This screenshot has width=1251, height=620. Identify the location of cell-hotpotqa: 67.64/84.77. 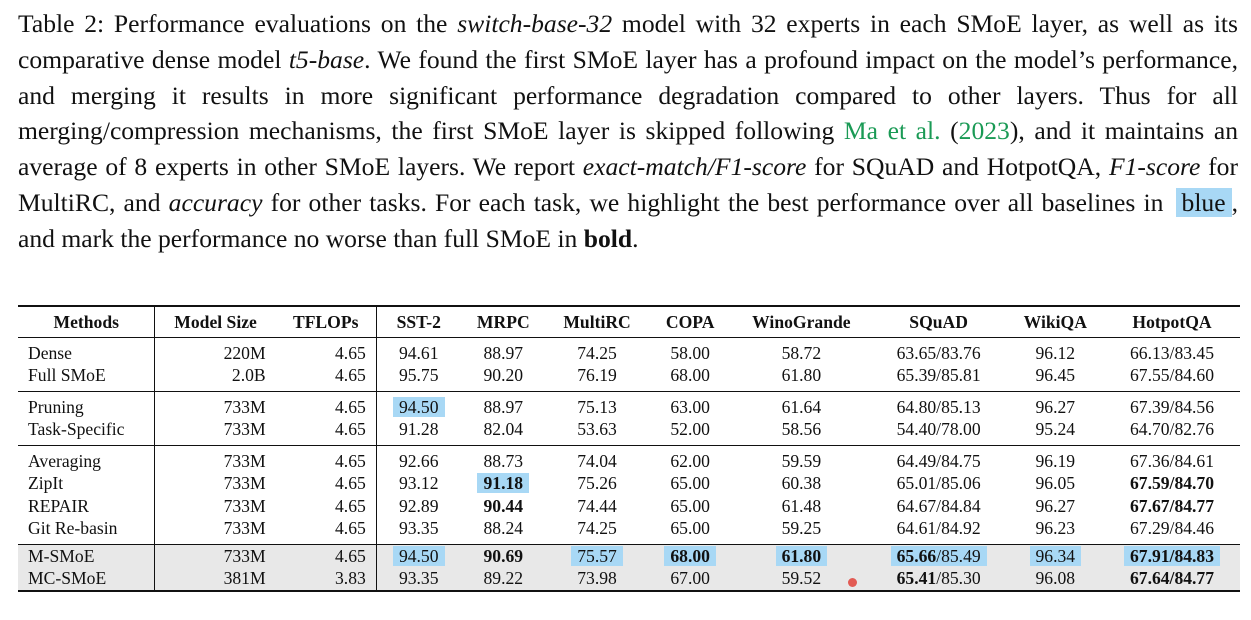
(1172, 578).